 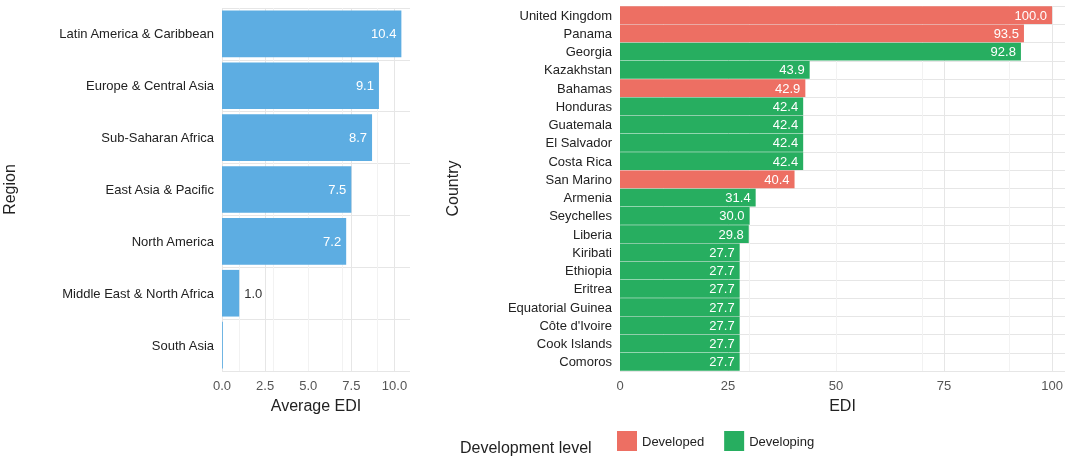 I want to click on y-tick-label: Cook Islands, so click(x=574, y=344).